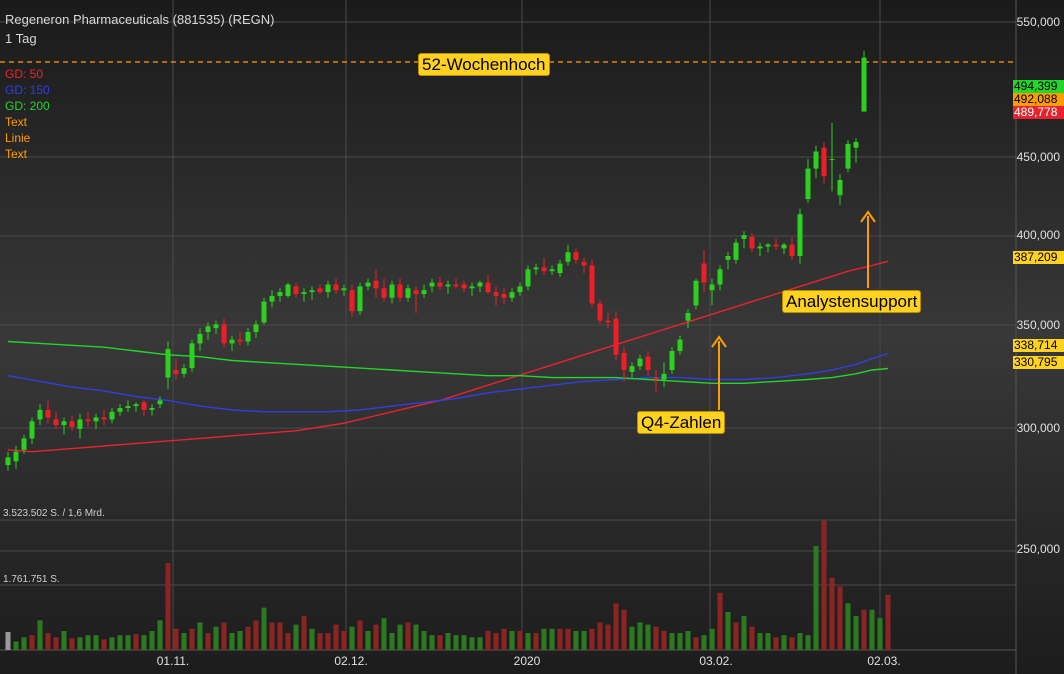 The image size is (1064, 674). I want to click on legend-gd200: GD: 200, so click(27, 106).